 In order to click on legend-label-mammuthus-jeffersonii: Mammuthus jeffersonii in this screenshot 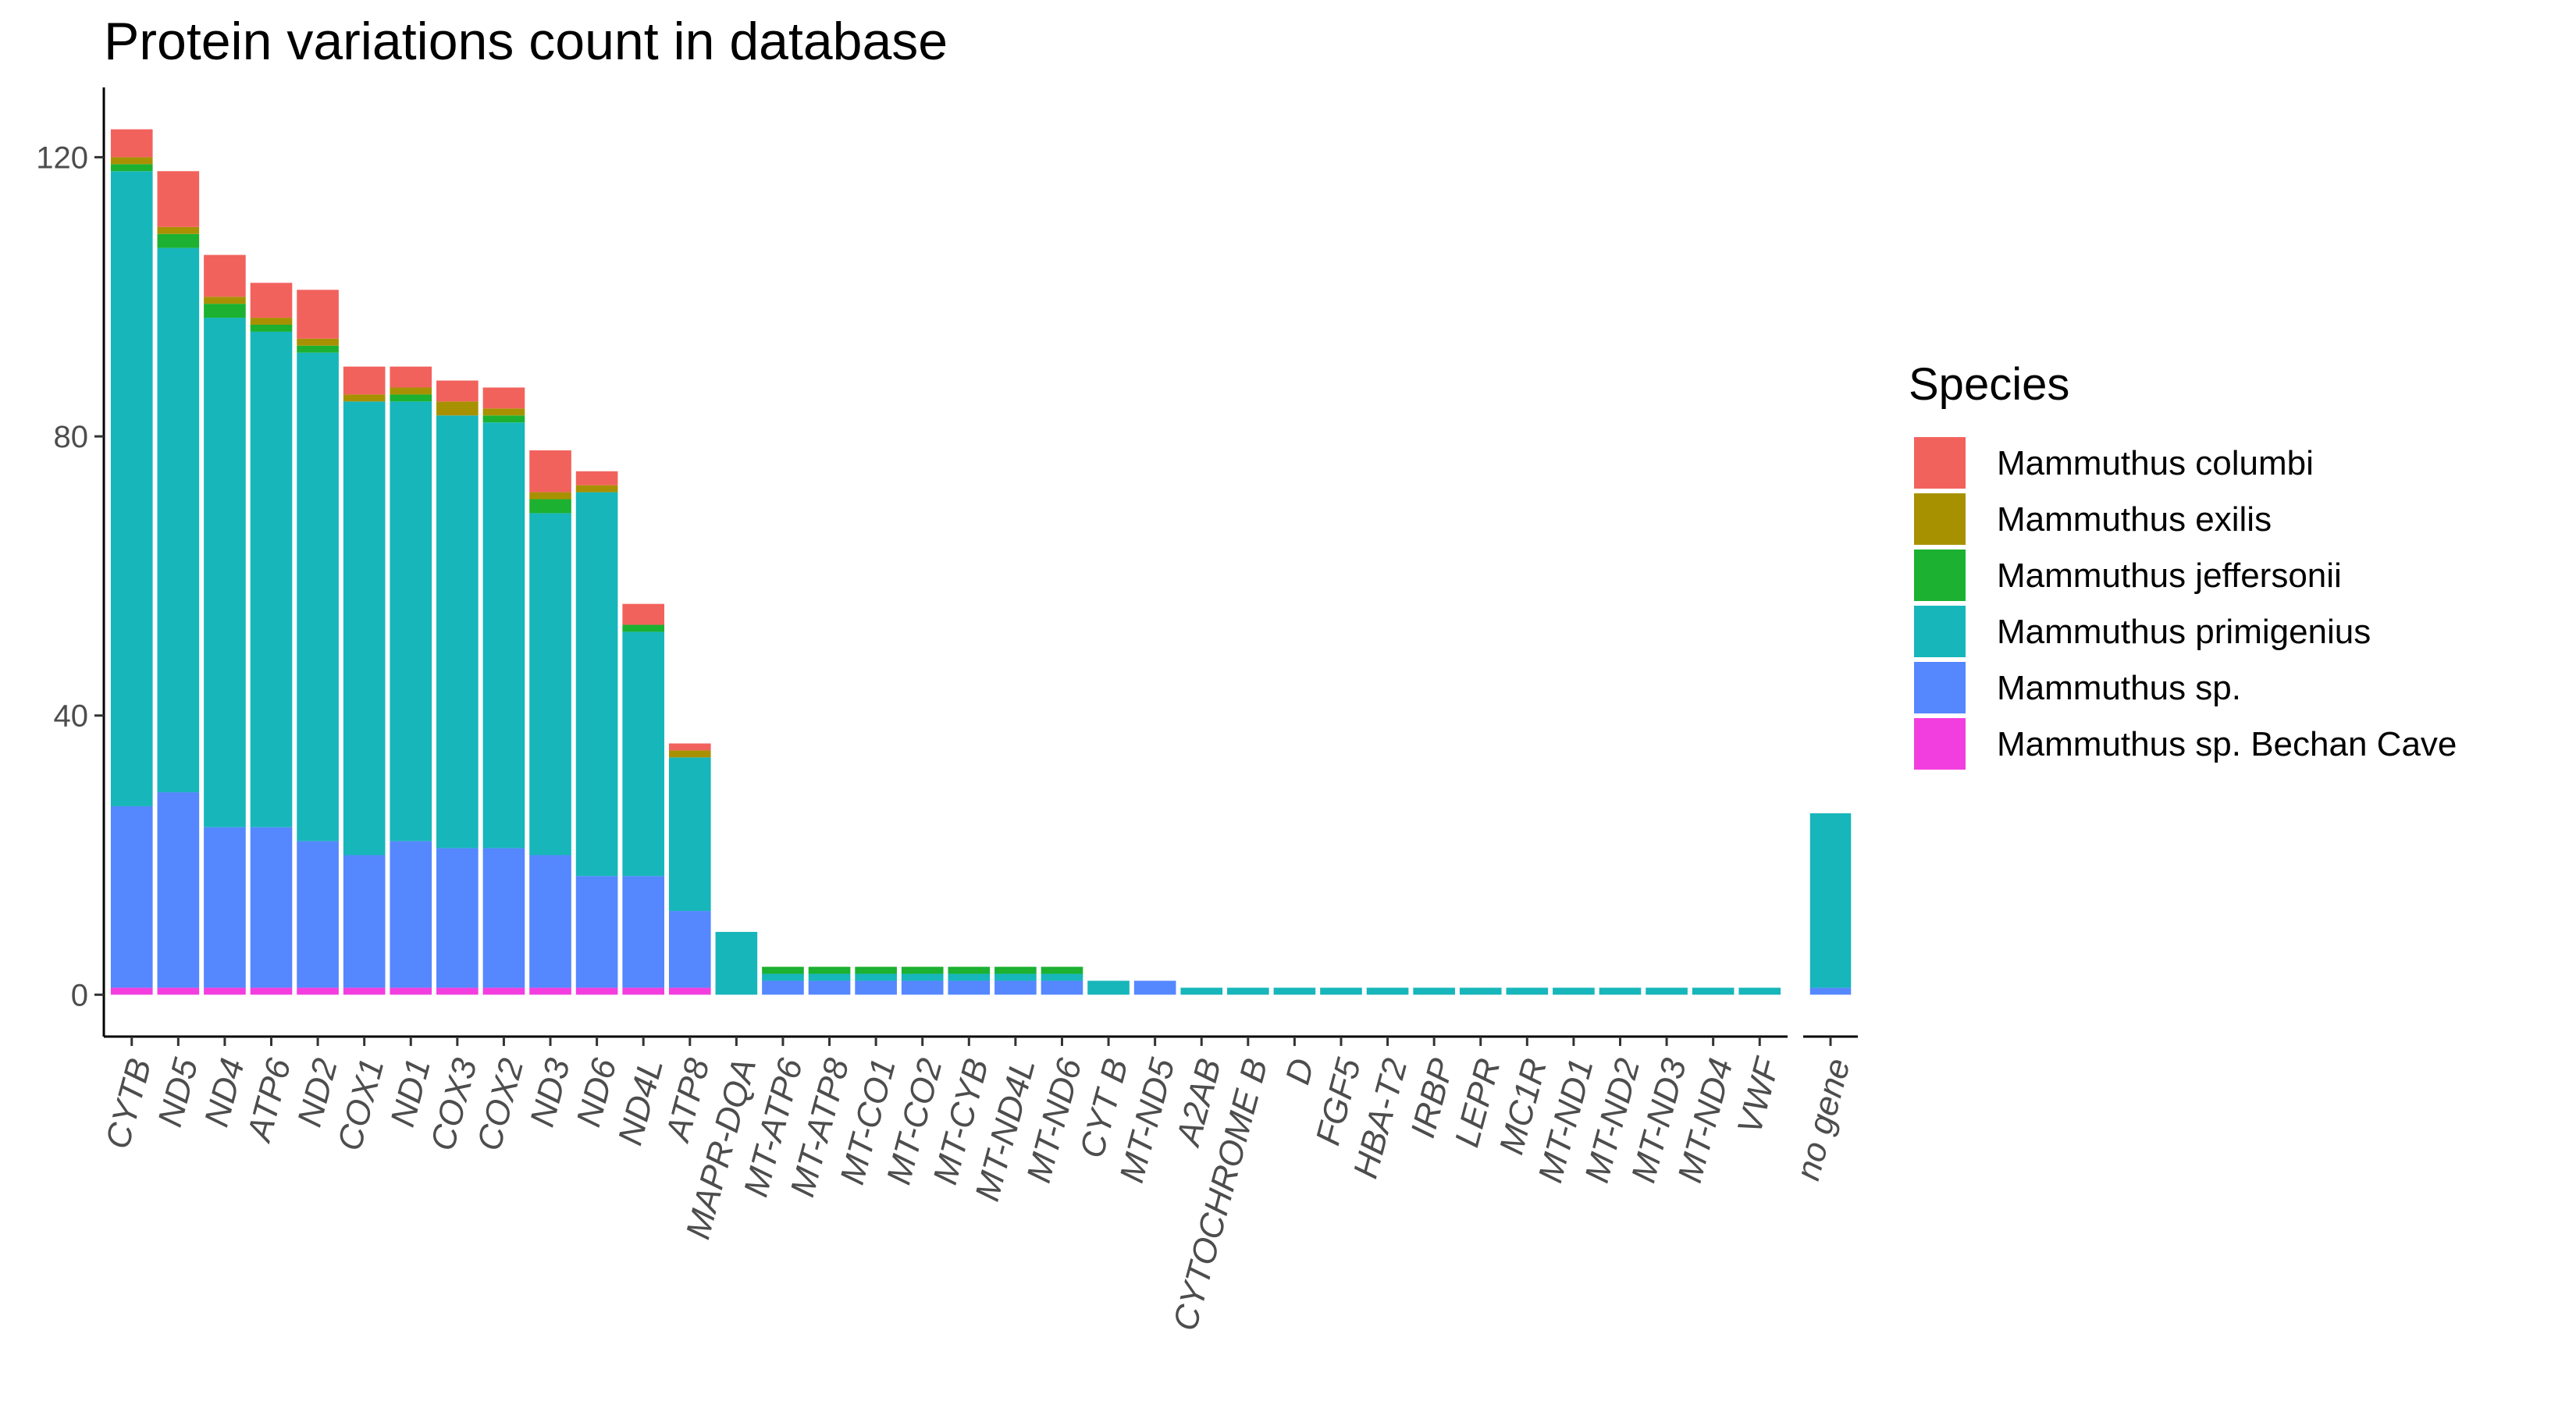, I will do `click(2169, 576)`.